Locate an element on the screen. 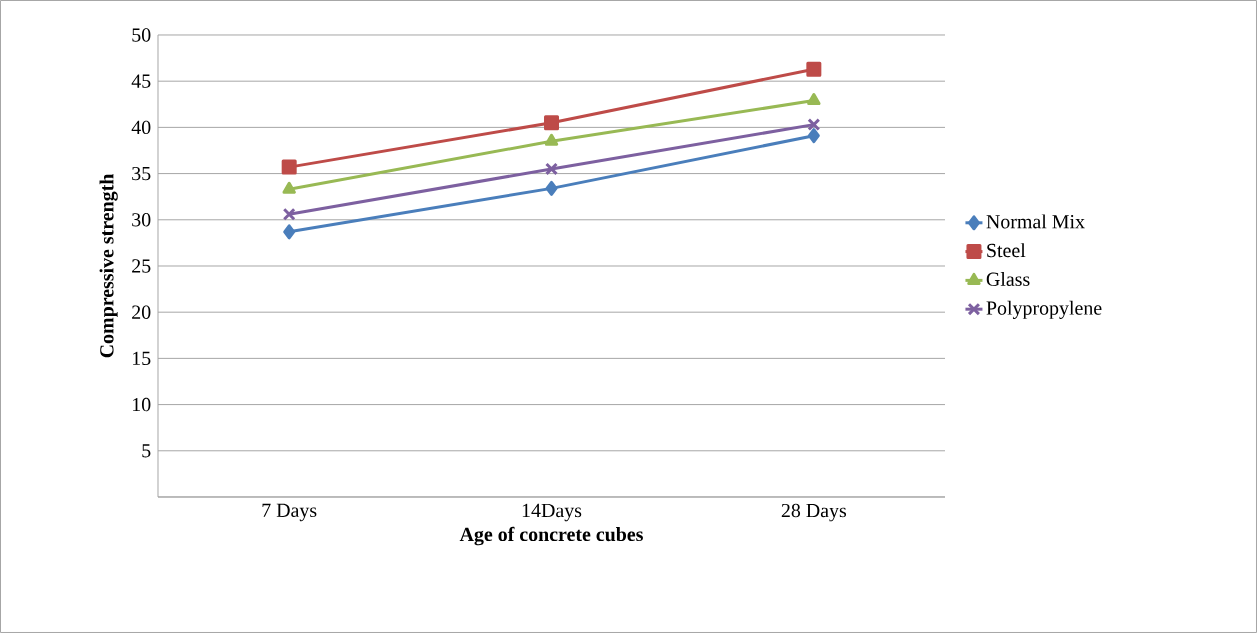 This screenshot has width=1257, height=633. y-tick-label: 20 is located at coordinates (141, 312).